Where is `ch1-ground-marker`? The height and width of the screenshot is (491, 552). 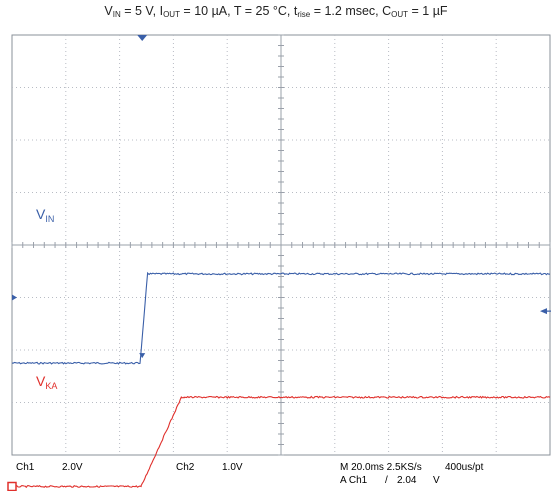
ch1-ground-marker is located at coordinates (14, 297).